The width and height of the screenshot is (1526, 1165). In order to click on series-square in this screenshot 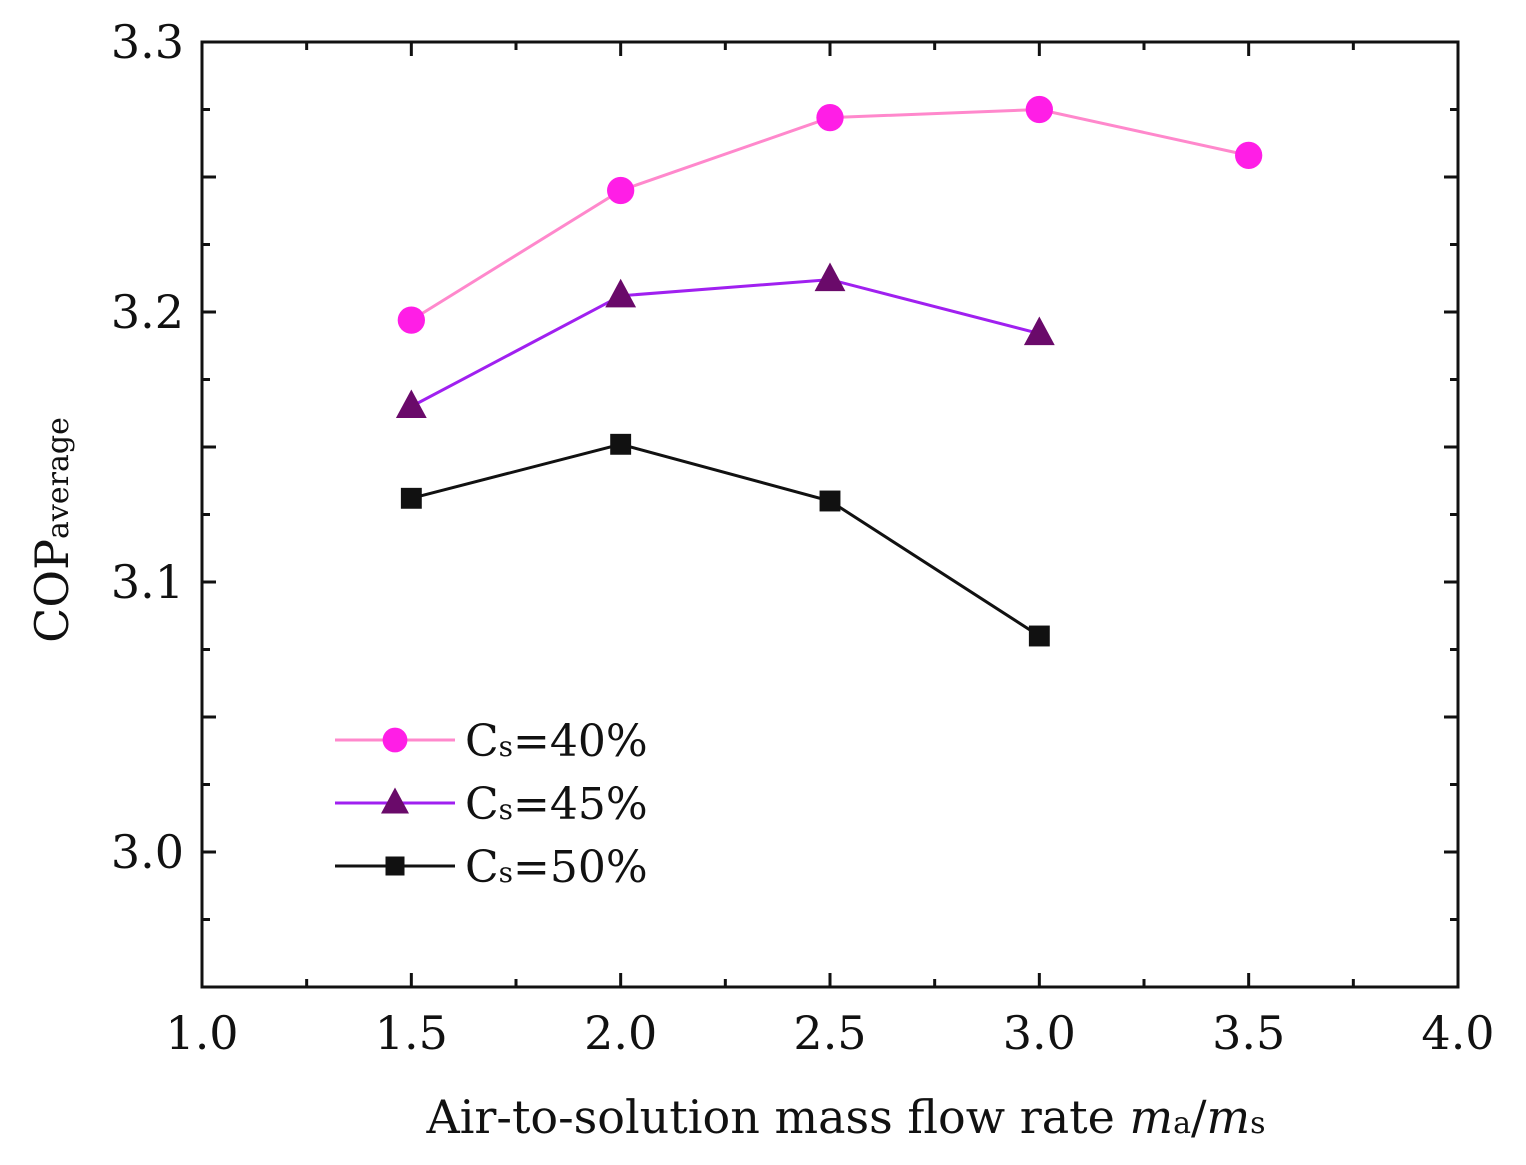, I will do `click(725, 540)`.